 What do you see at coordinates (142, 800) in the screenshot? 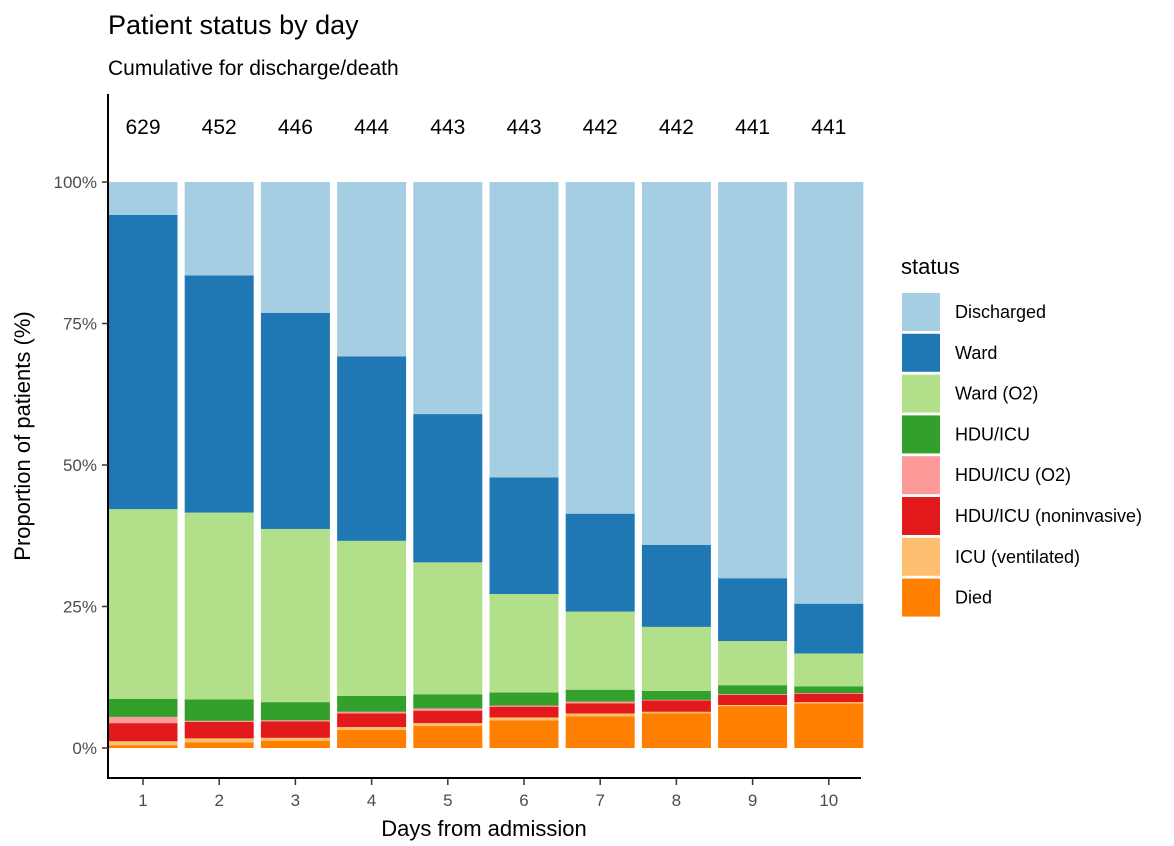
I see `x-tick-label: 1` at bounding box center [142, 800].